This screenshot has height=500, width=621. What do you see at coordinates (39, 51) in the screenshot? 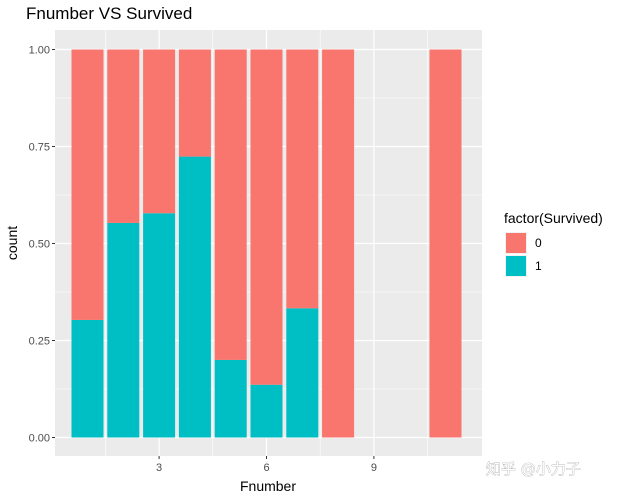
I see `y-tick-label: 1.00` at bounding box center [39, 51].